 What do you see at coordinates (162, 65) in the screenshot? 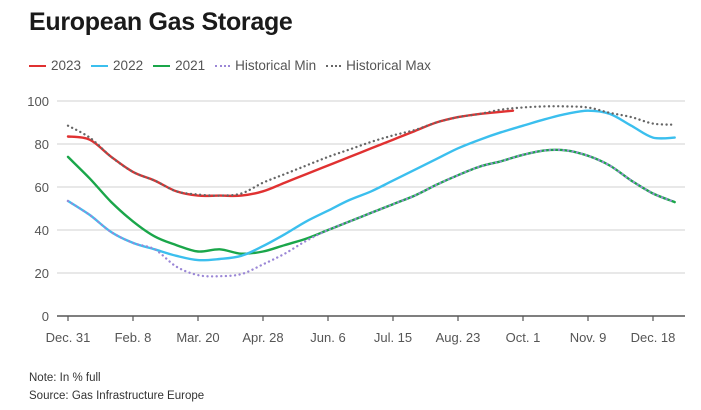
I see `legend-swatch-2021` at bounding box center [162, 65].